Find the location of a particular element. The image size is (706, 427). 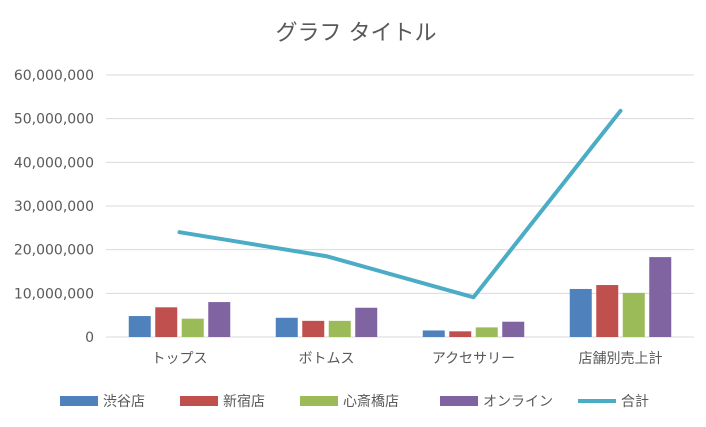

x-tick-label: 店舗別売上計 is located at coordinates (621, 359).